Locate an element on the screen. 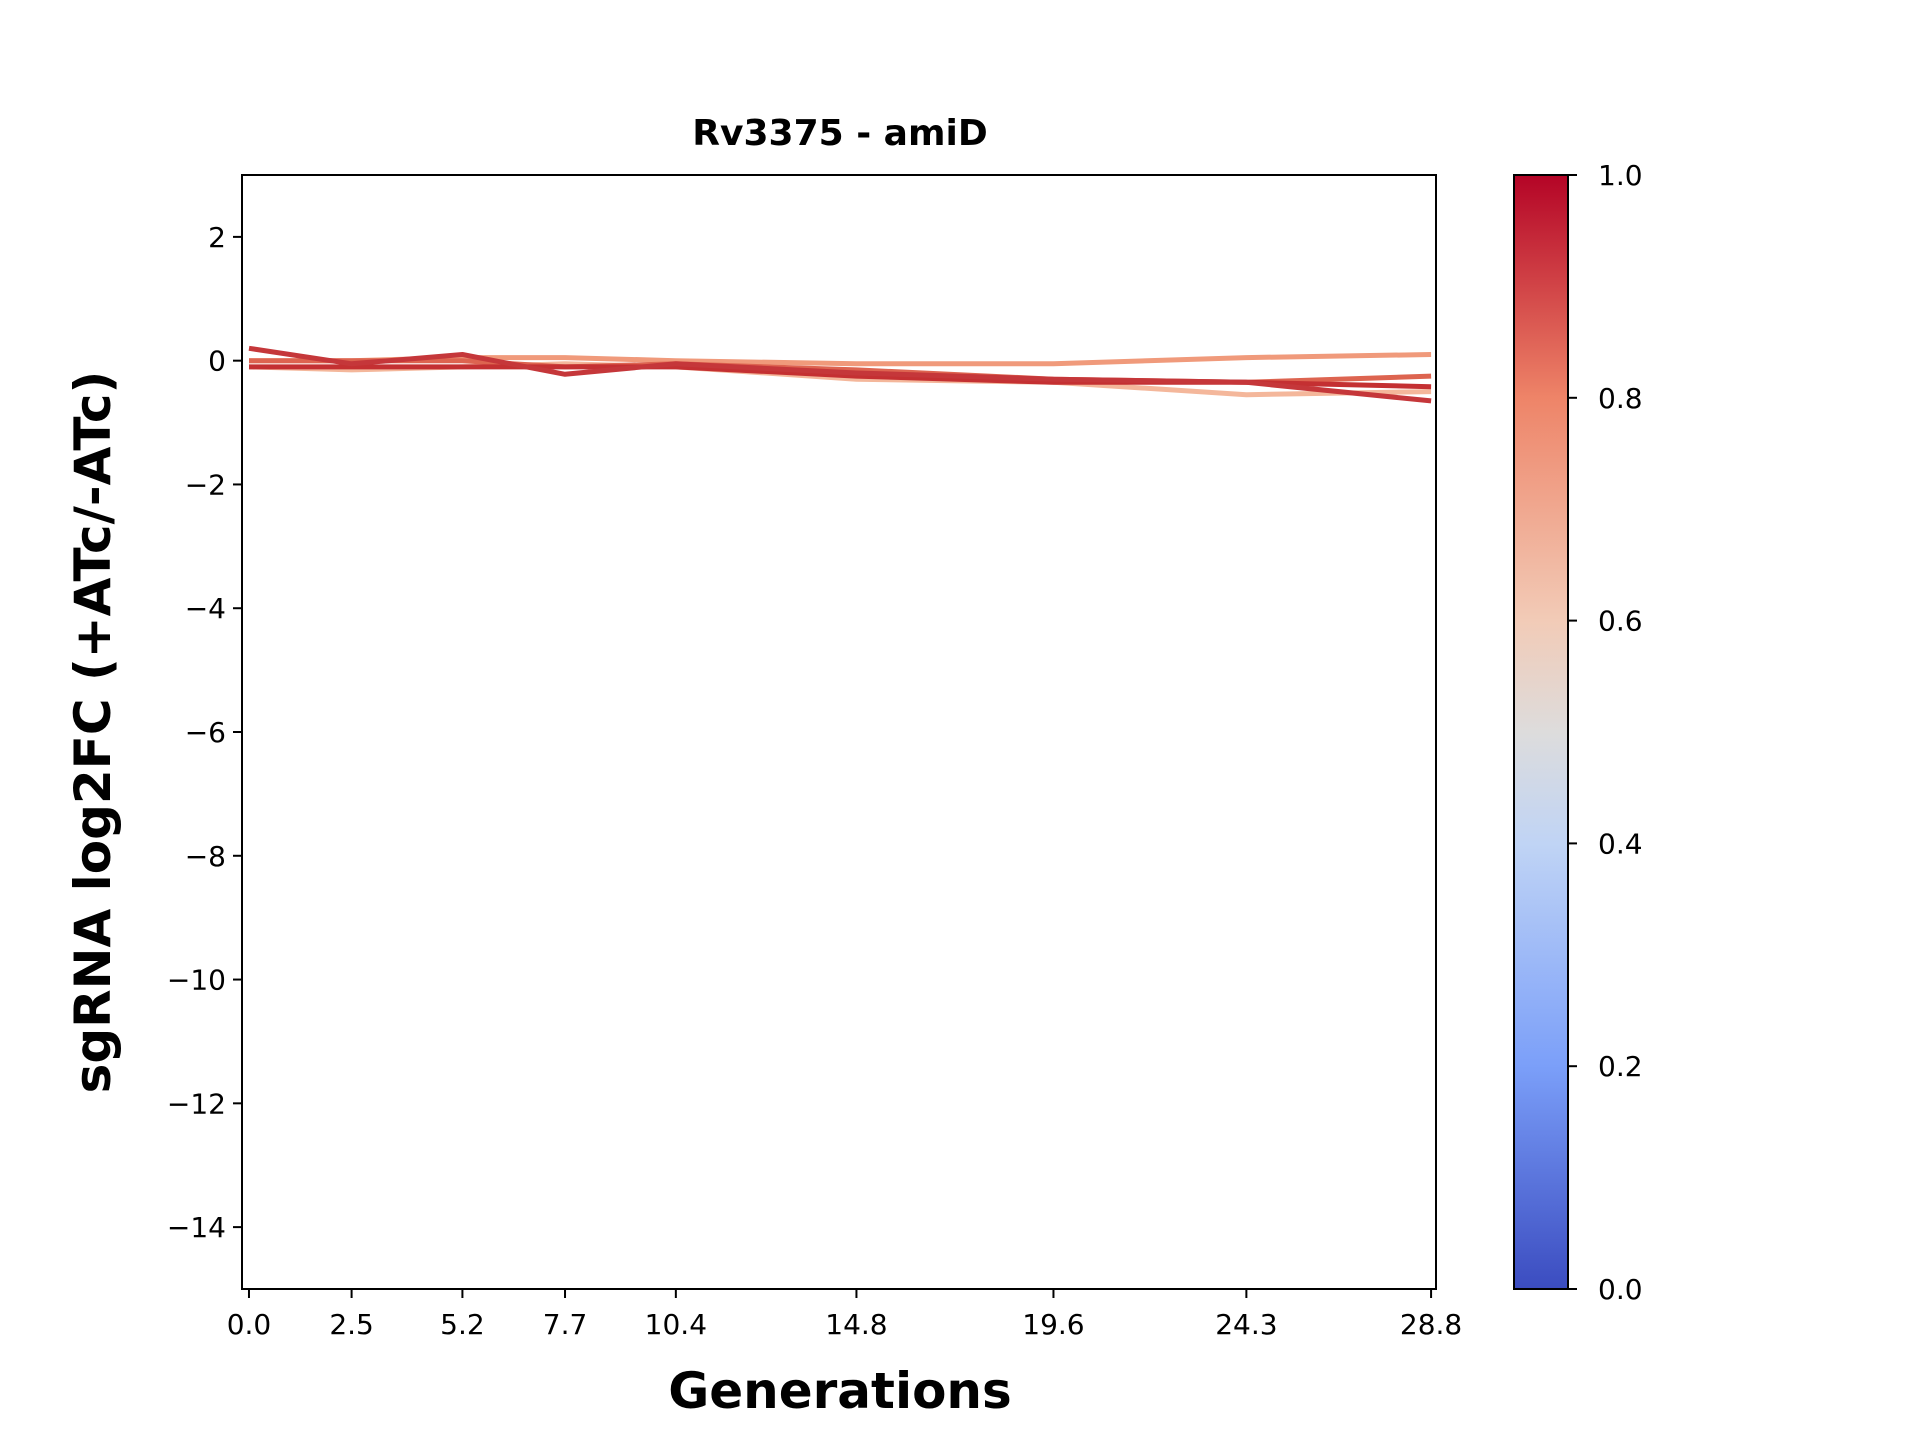  colorbar-tick-label: 0.0 is located at coordinates (1620, 1289).